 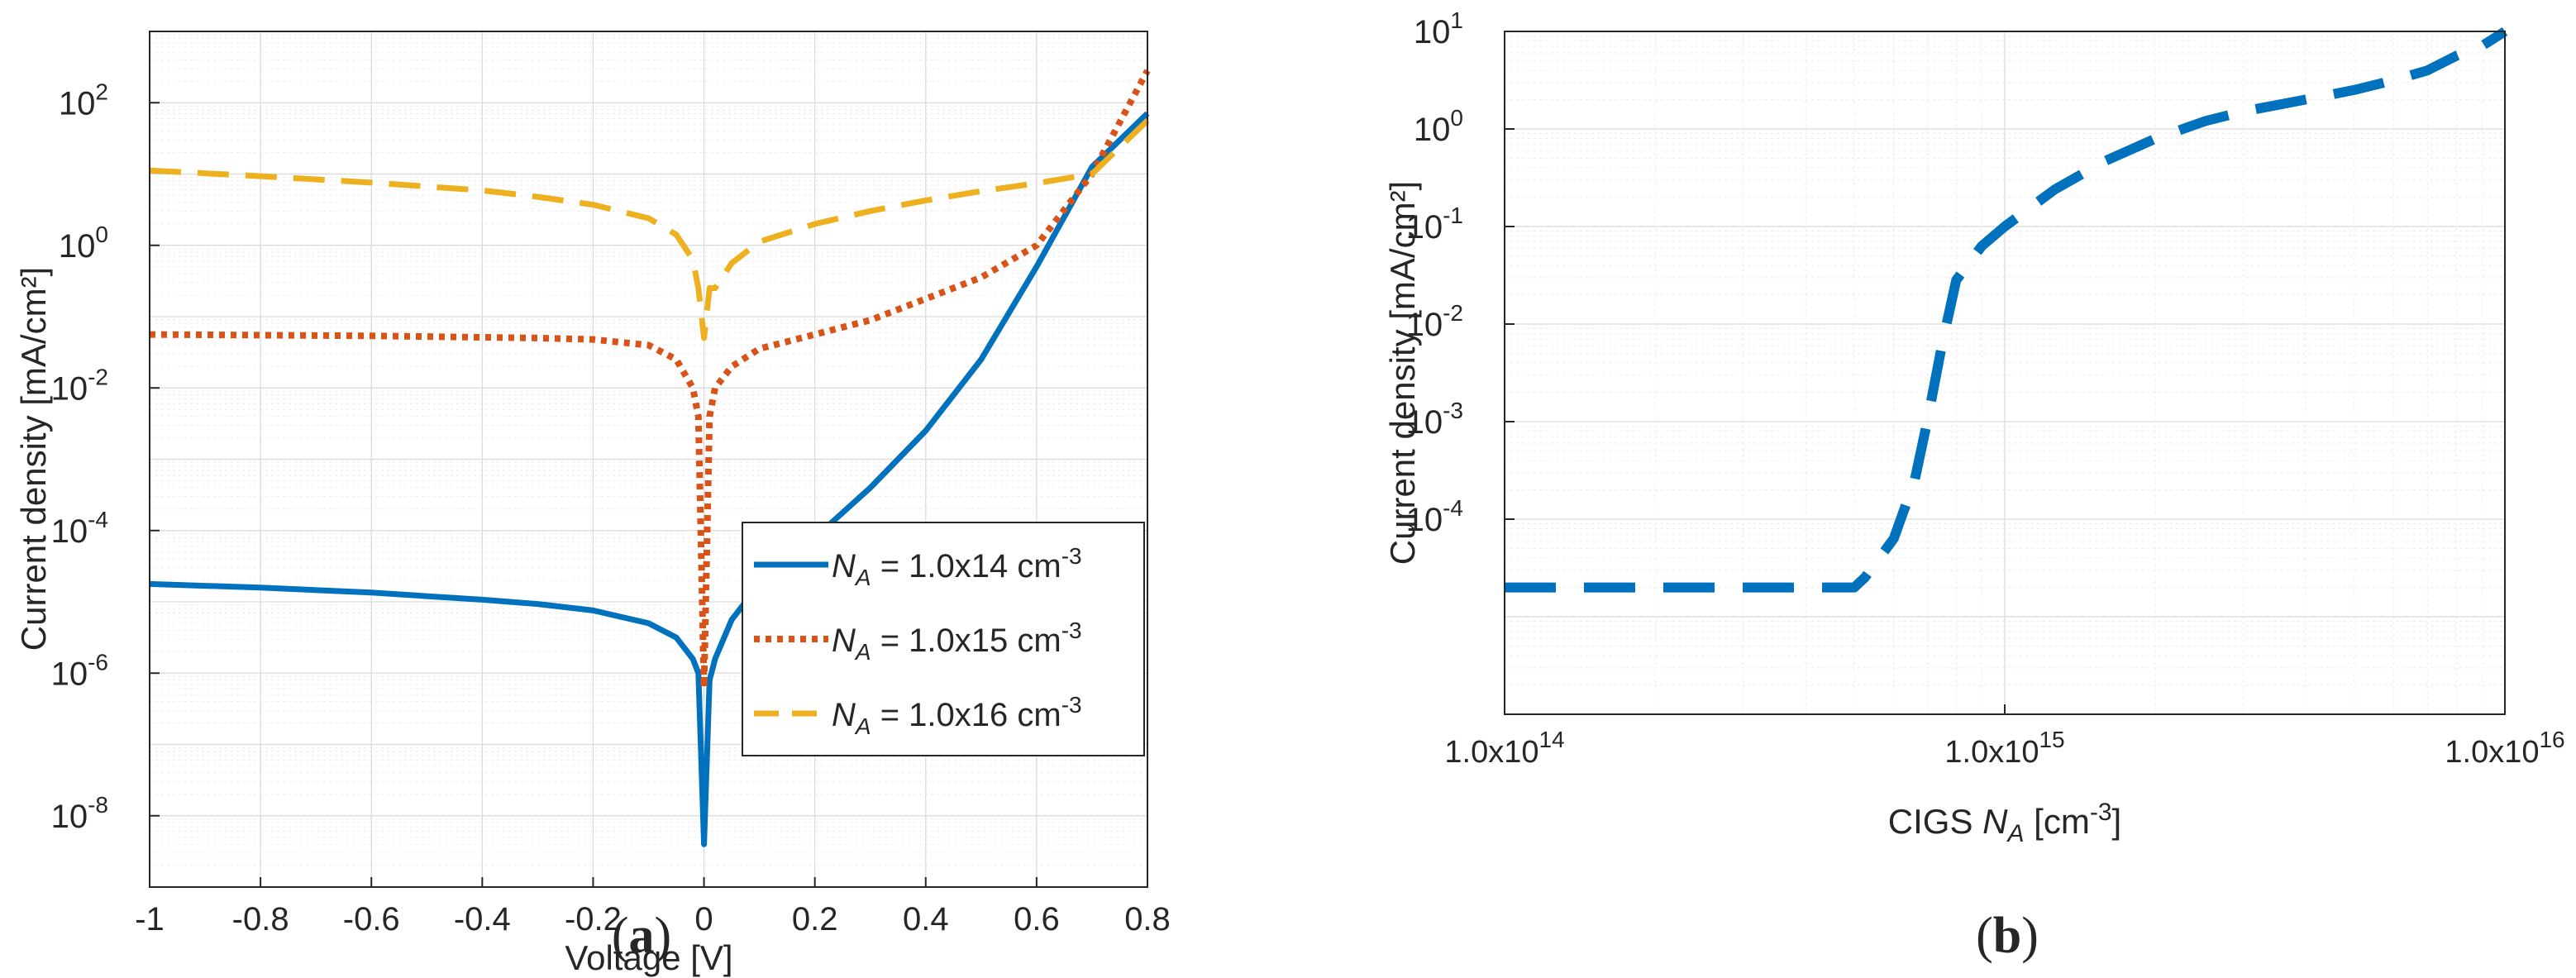 What do you see at coordinates (483, 919) in the screenshot?
I see `panel-a-x-tick-label: -0.4` at bounding box center [483, 919].